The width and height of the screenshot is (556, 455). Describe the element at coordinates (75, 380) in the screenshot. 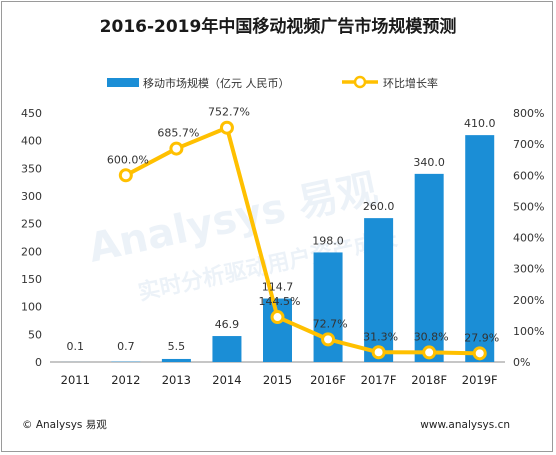

I see `x-tick-label: 2011` at that location.